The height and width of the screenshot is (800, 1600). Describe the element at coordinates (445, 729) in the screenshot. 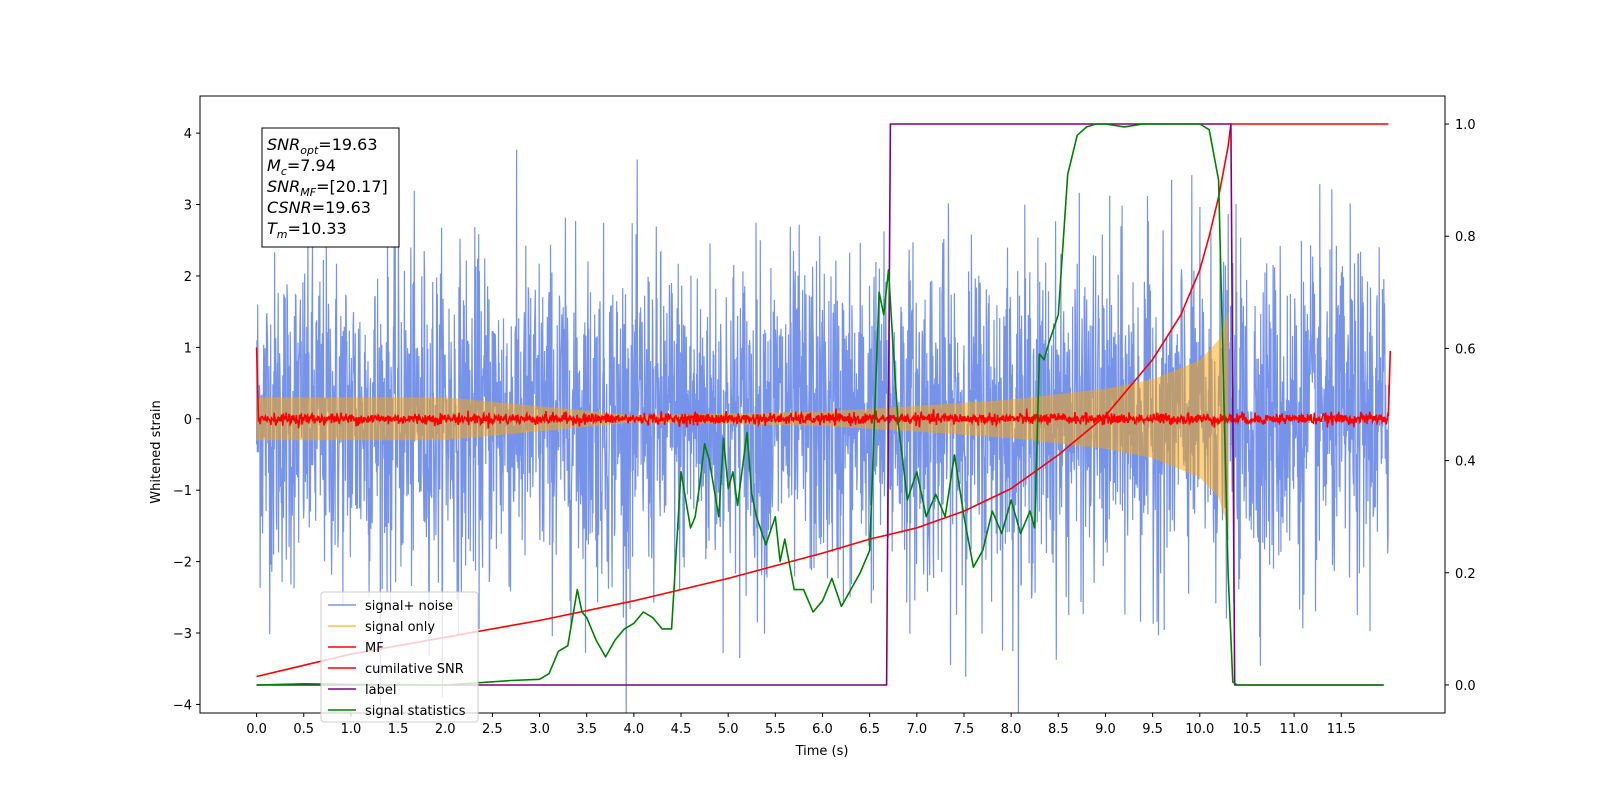

I see `x-tick-label: 2.0` at that location.